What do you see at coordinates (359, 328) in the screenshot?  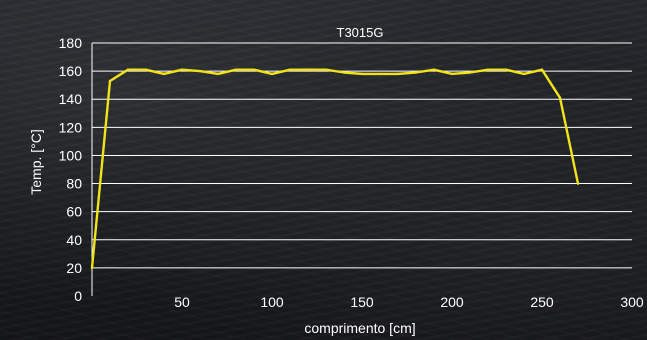 I see `x-axis-label: comprimento [cm]` at bounding box center [359, 328].